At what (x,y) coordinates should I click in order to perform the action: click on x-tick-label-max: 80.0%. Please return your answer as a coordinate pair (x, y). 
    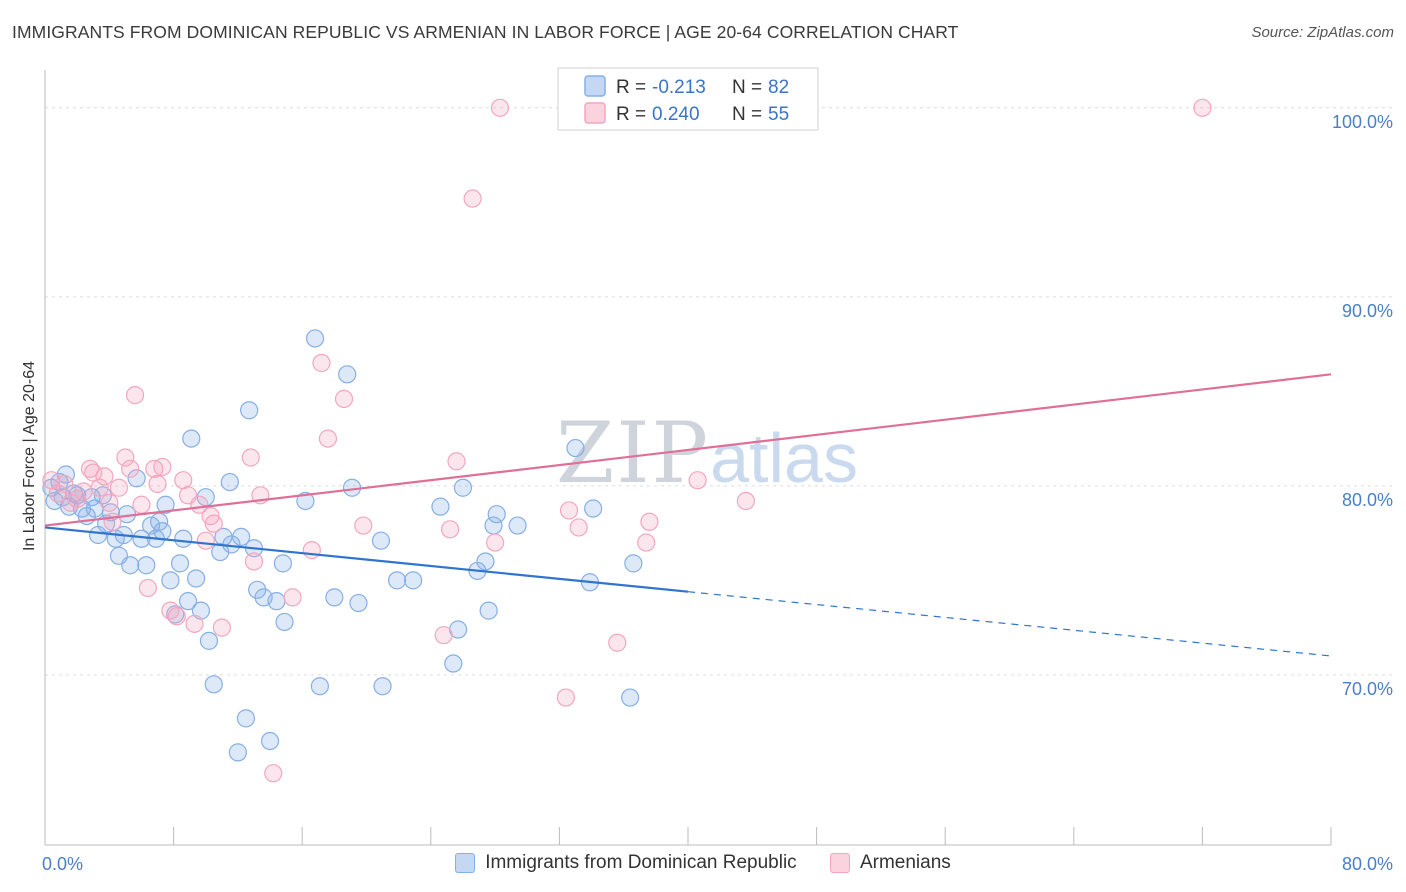
    Looking at the image, I should click on (1367, 864).